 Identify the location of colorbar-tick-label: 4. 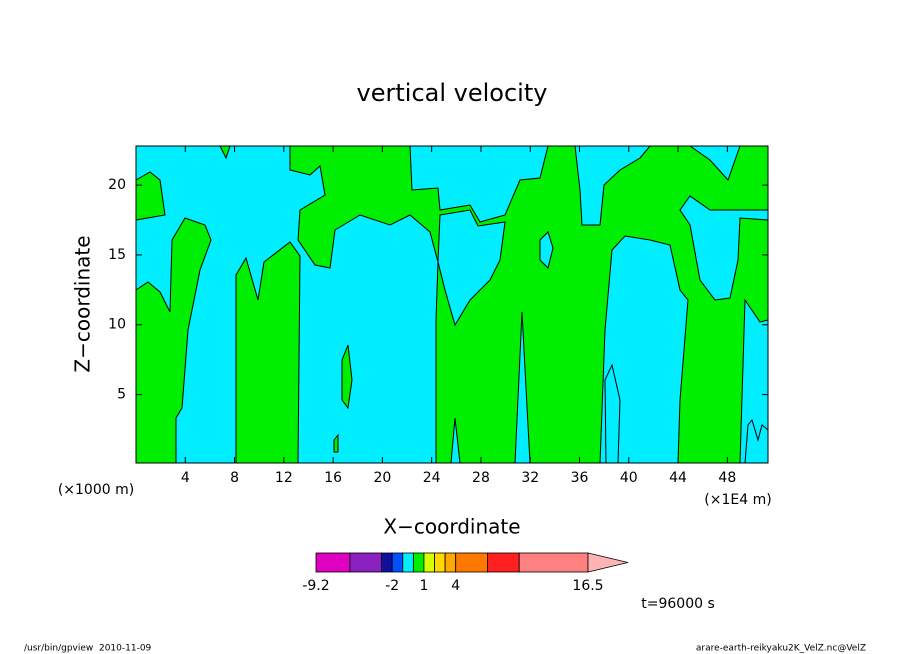
(455, 586).